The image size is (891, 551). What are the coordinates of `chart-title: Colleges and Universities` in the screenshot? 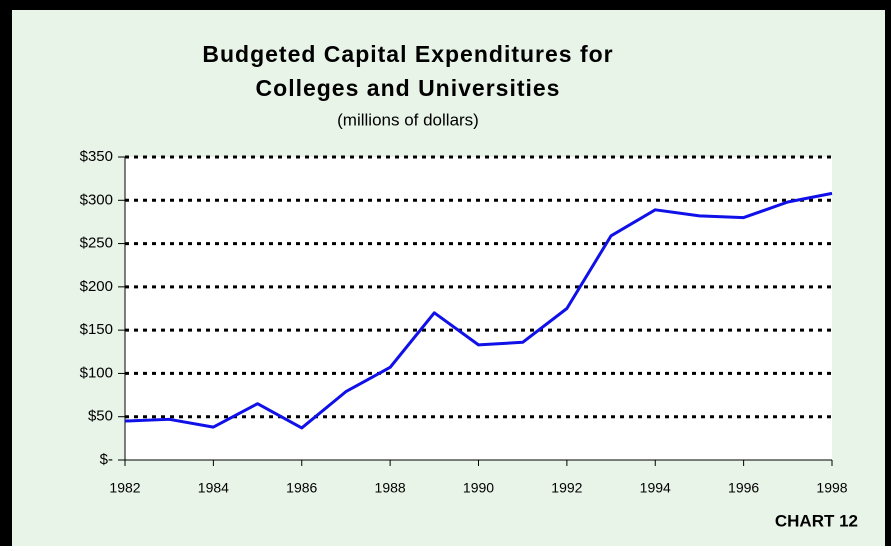 It's located at (408, 88).